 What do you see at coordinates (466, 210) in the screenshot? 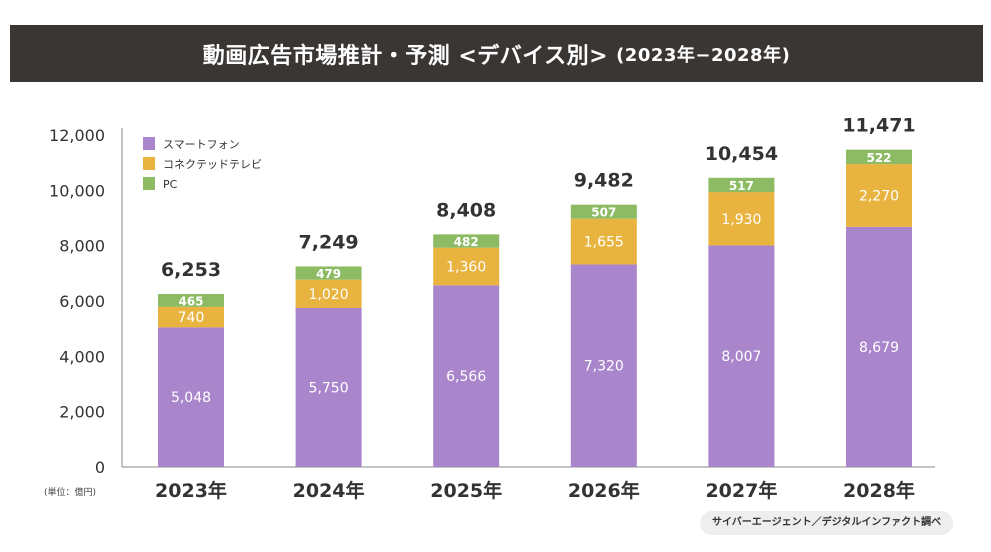
I see `bar-total-label: 8,408` at bounding box center [466, 210].